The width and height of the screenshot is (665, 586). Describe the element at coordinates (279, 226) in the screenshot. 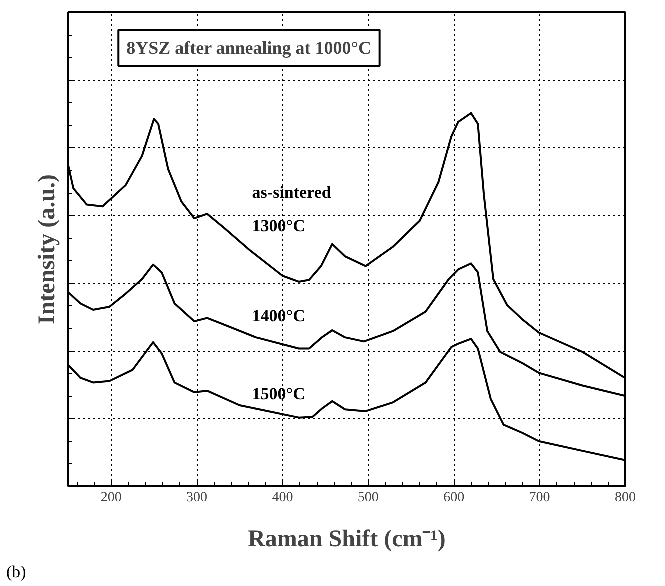

I see `annotation: 1300°C` at that location.